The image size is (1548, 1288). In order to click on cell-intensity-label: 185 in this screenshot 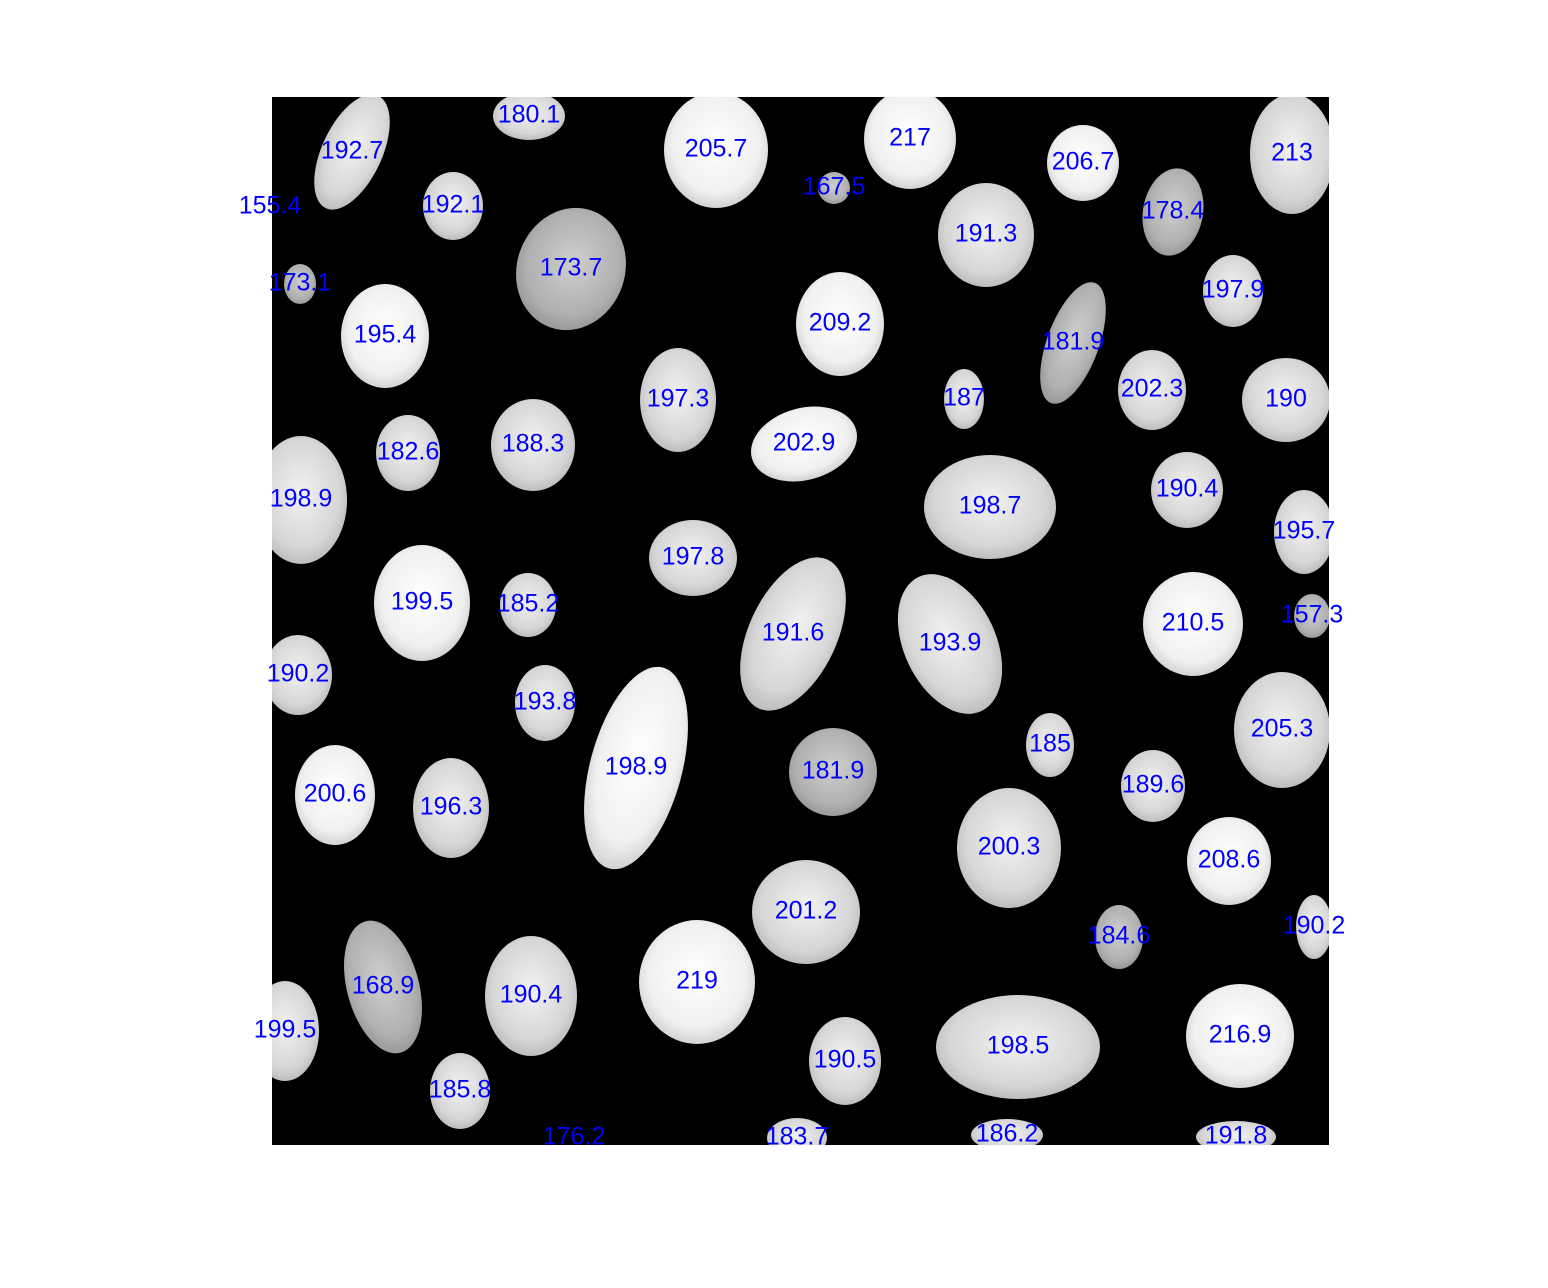, I will do `click(1050, 744)`.